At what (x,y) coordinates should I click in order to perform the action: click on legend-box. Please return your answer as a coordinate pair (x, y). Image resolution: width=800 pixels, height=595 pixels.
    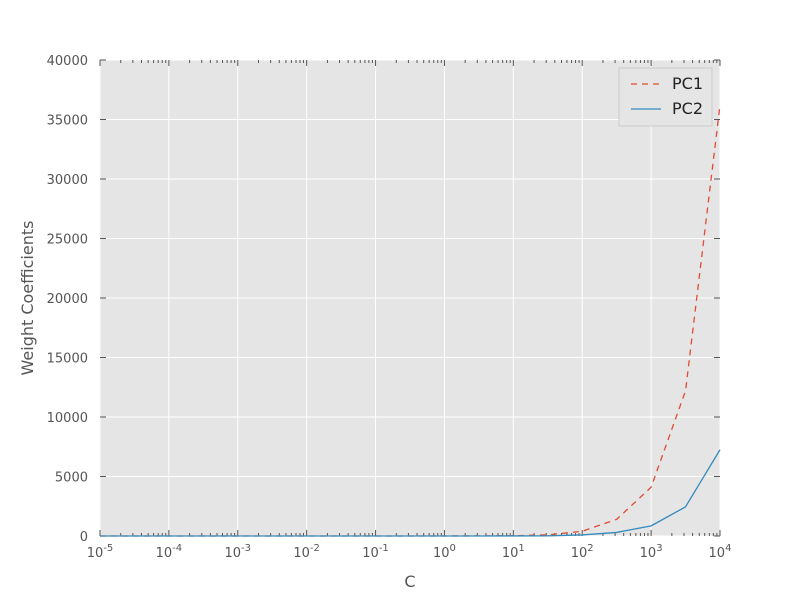
    Looking at the image, I should click on (665, 97).